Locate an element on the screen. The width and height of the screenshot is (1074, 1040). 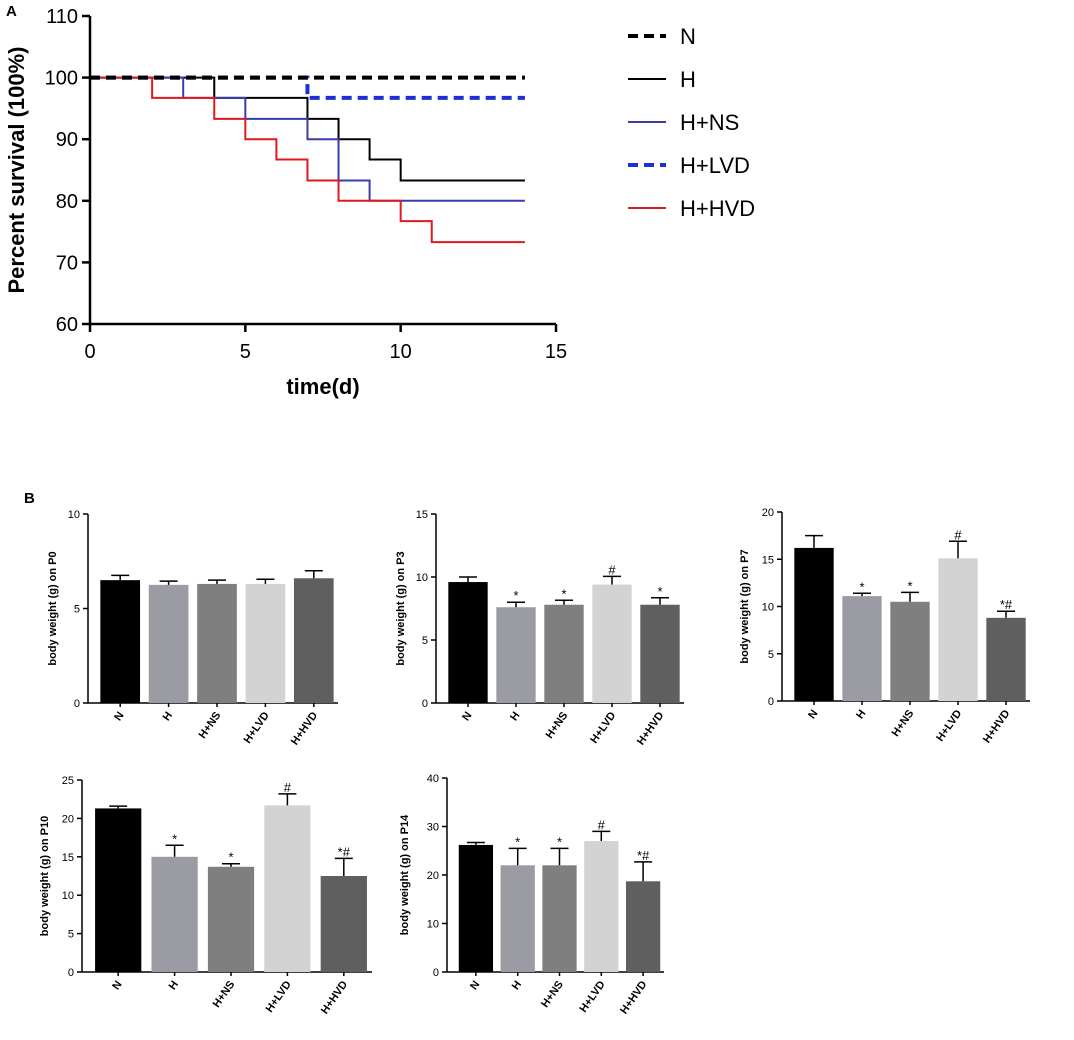
p7-y-tick-label: 15 is located at coordinates (768, 560).